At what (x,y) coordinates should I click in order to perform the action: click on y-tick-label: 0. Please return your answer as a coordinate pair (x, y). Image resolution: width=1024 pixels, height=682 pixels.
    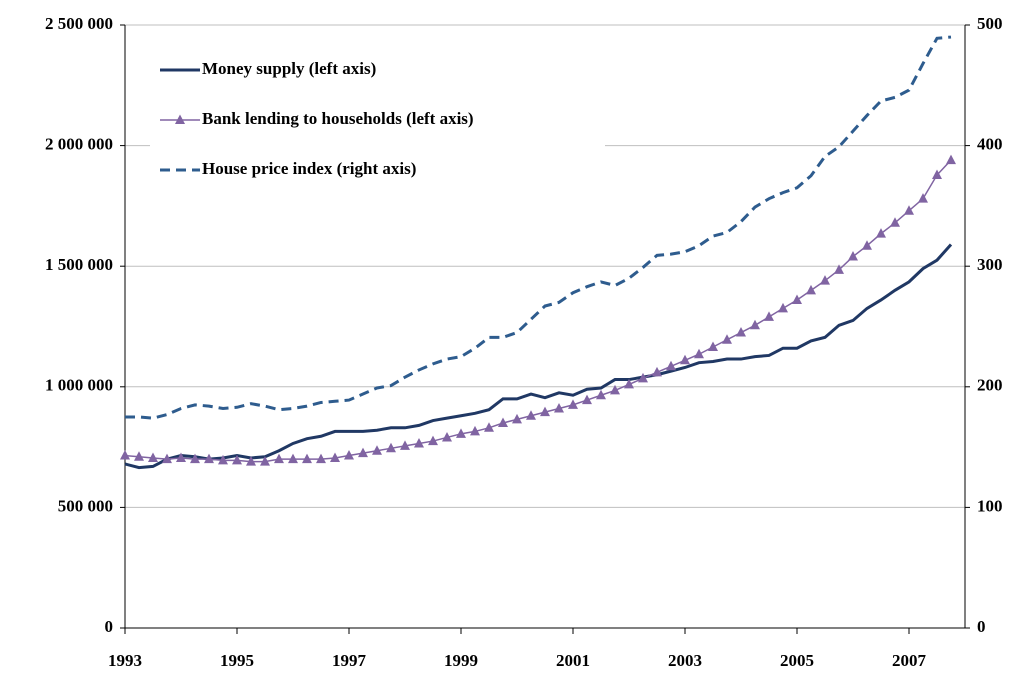
    Looking at the image, I should click on (109, 626).